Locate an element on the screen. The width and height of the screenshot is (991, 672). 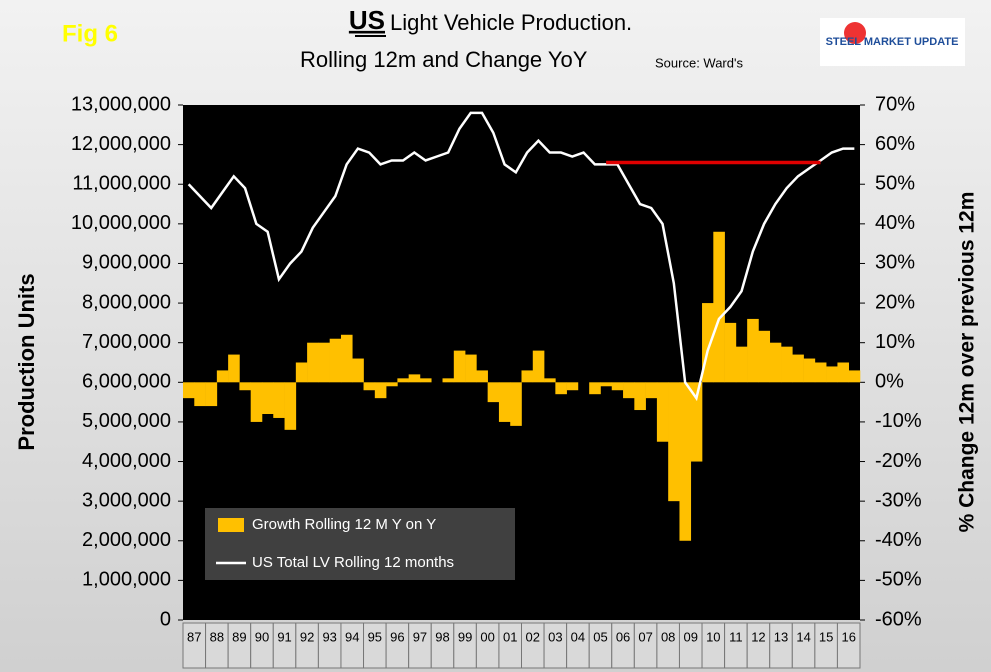
legend-label: Growth Rolling 12 M Y on Y is located at coordinates (344, 524).